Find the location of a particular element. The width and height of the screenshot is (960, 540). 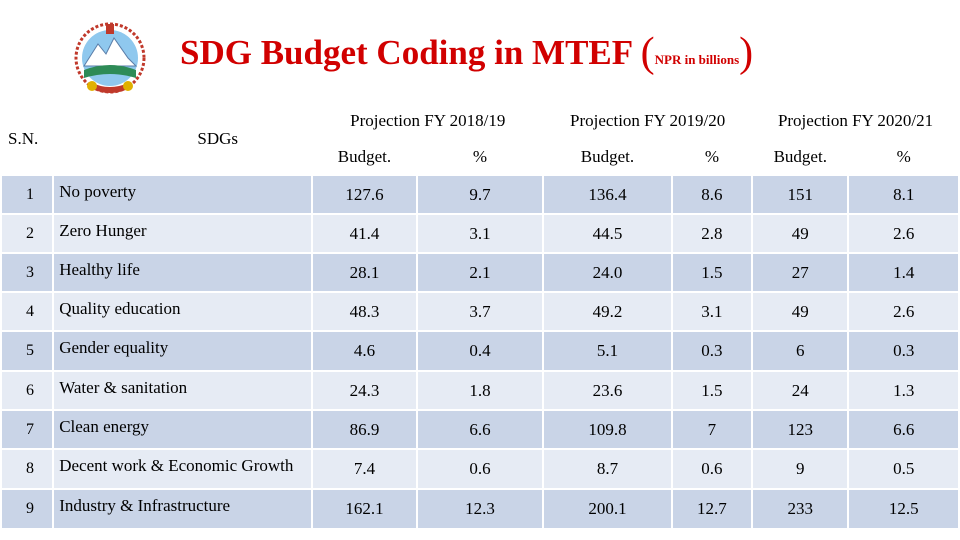

row-number: 6 is located at coordinates (27, 390).